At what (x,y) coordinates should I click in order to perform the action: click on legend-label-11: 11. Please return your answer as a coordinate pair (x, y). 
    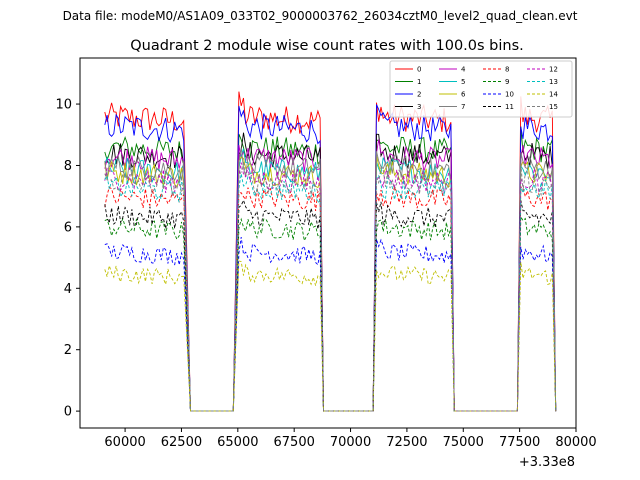
    Looking at the image, I should click on (509, 107).